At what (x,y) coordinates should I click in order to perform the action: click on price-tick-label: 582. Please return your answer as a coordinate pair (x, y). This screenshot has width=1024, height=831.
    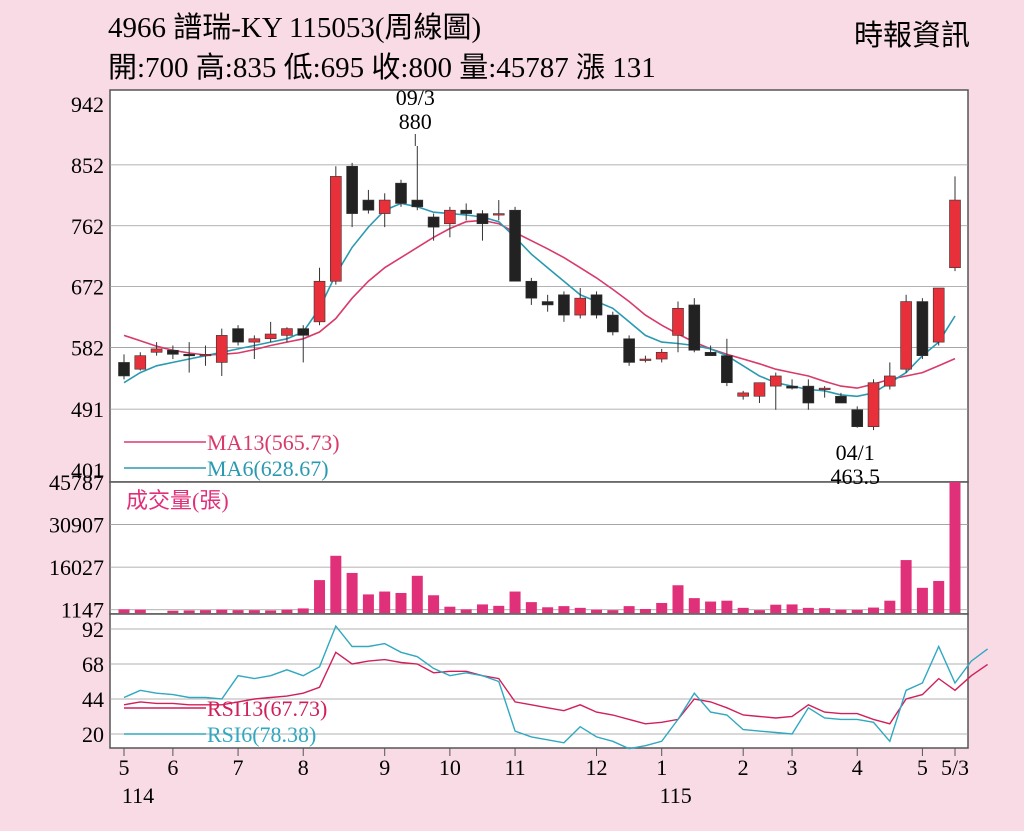
    Looking at the image, I should click on (87, 348).